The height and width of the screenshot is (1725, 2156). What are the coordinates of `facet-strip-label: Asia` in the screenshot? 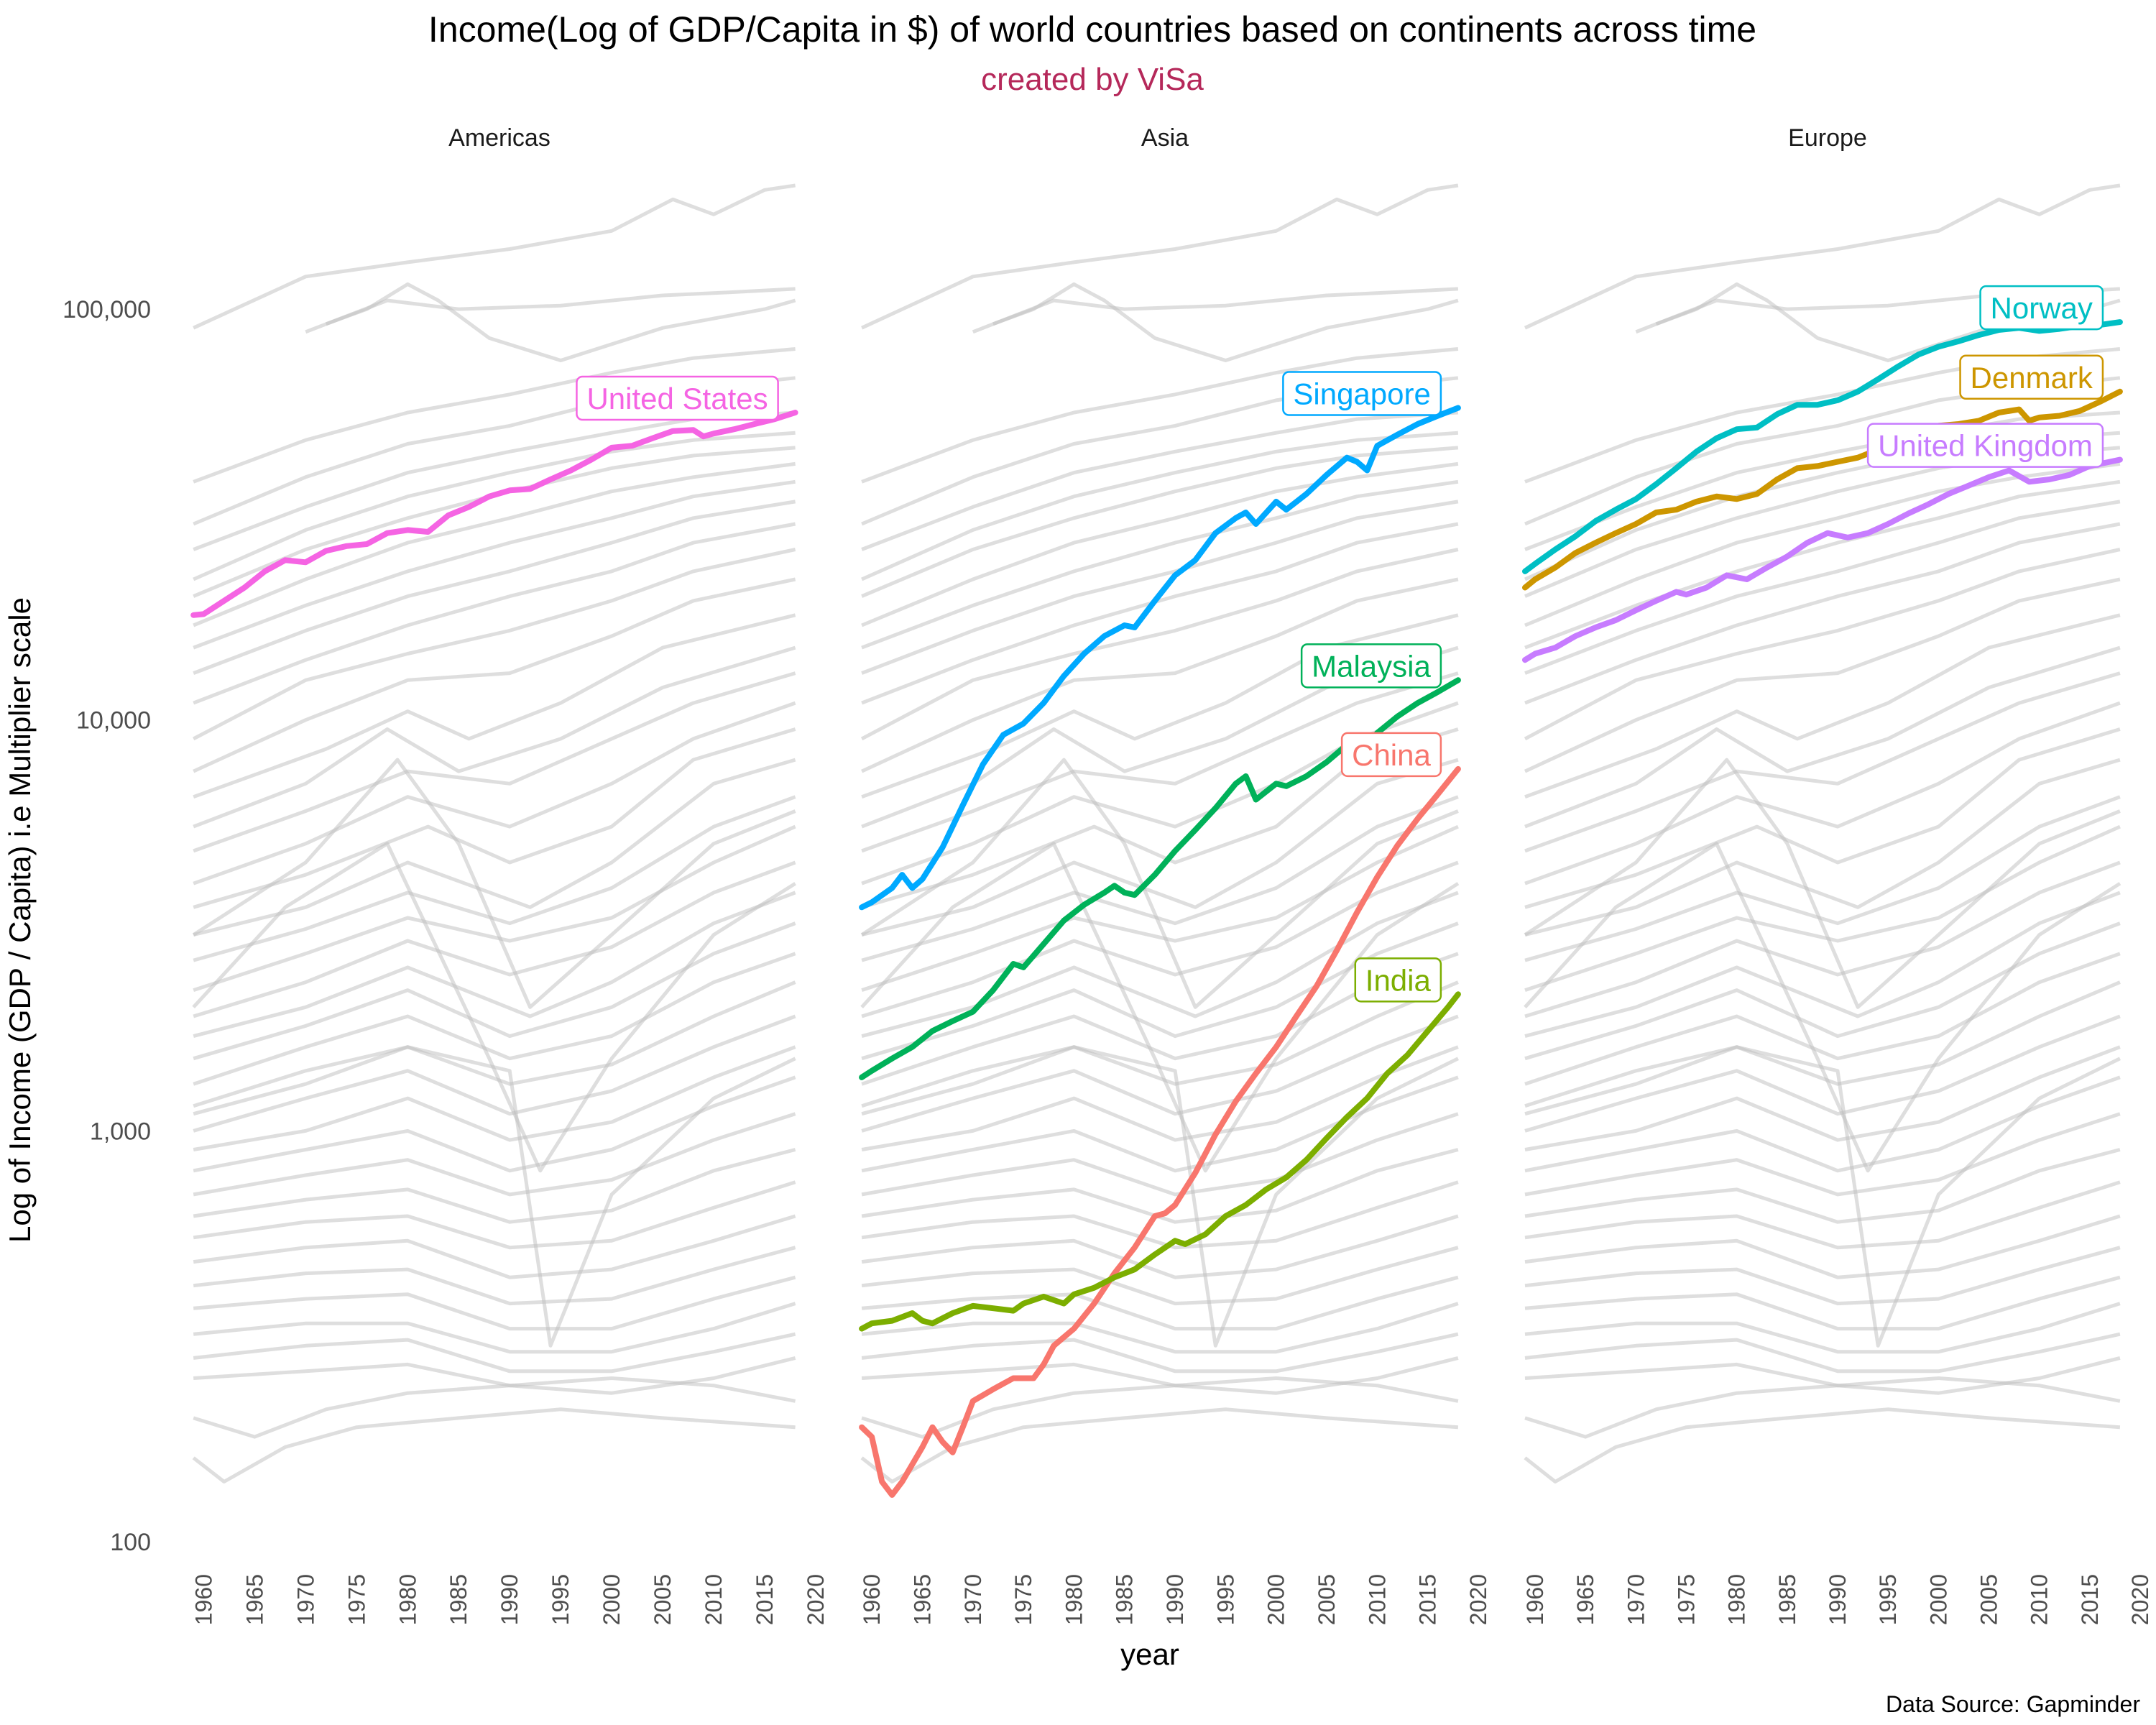 It's located at (1165, 138).